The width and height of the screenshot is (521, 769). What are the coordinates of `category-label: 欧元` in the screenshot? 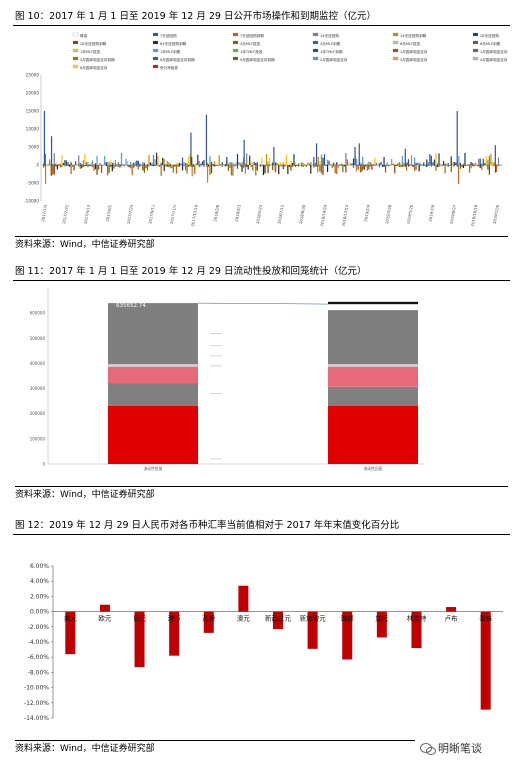 It's located at (105, 618).